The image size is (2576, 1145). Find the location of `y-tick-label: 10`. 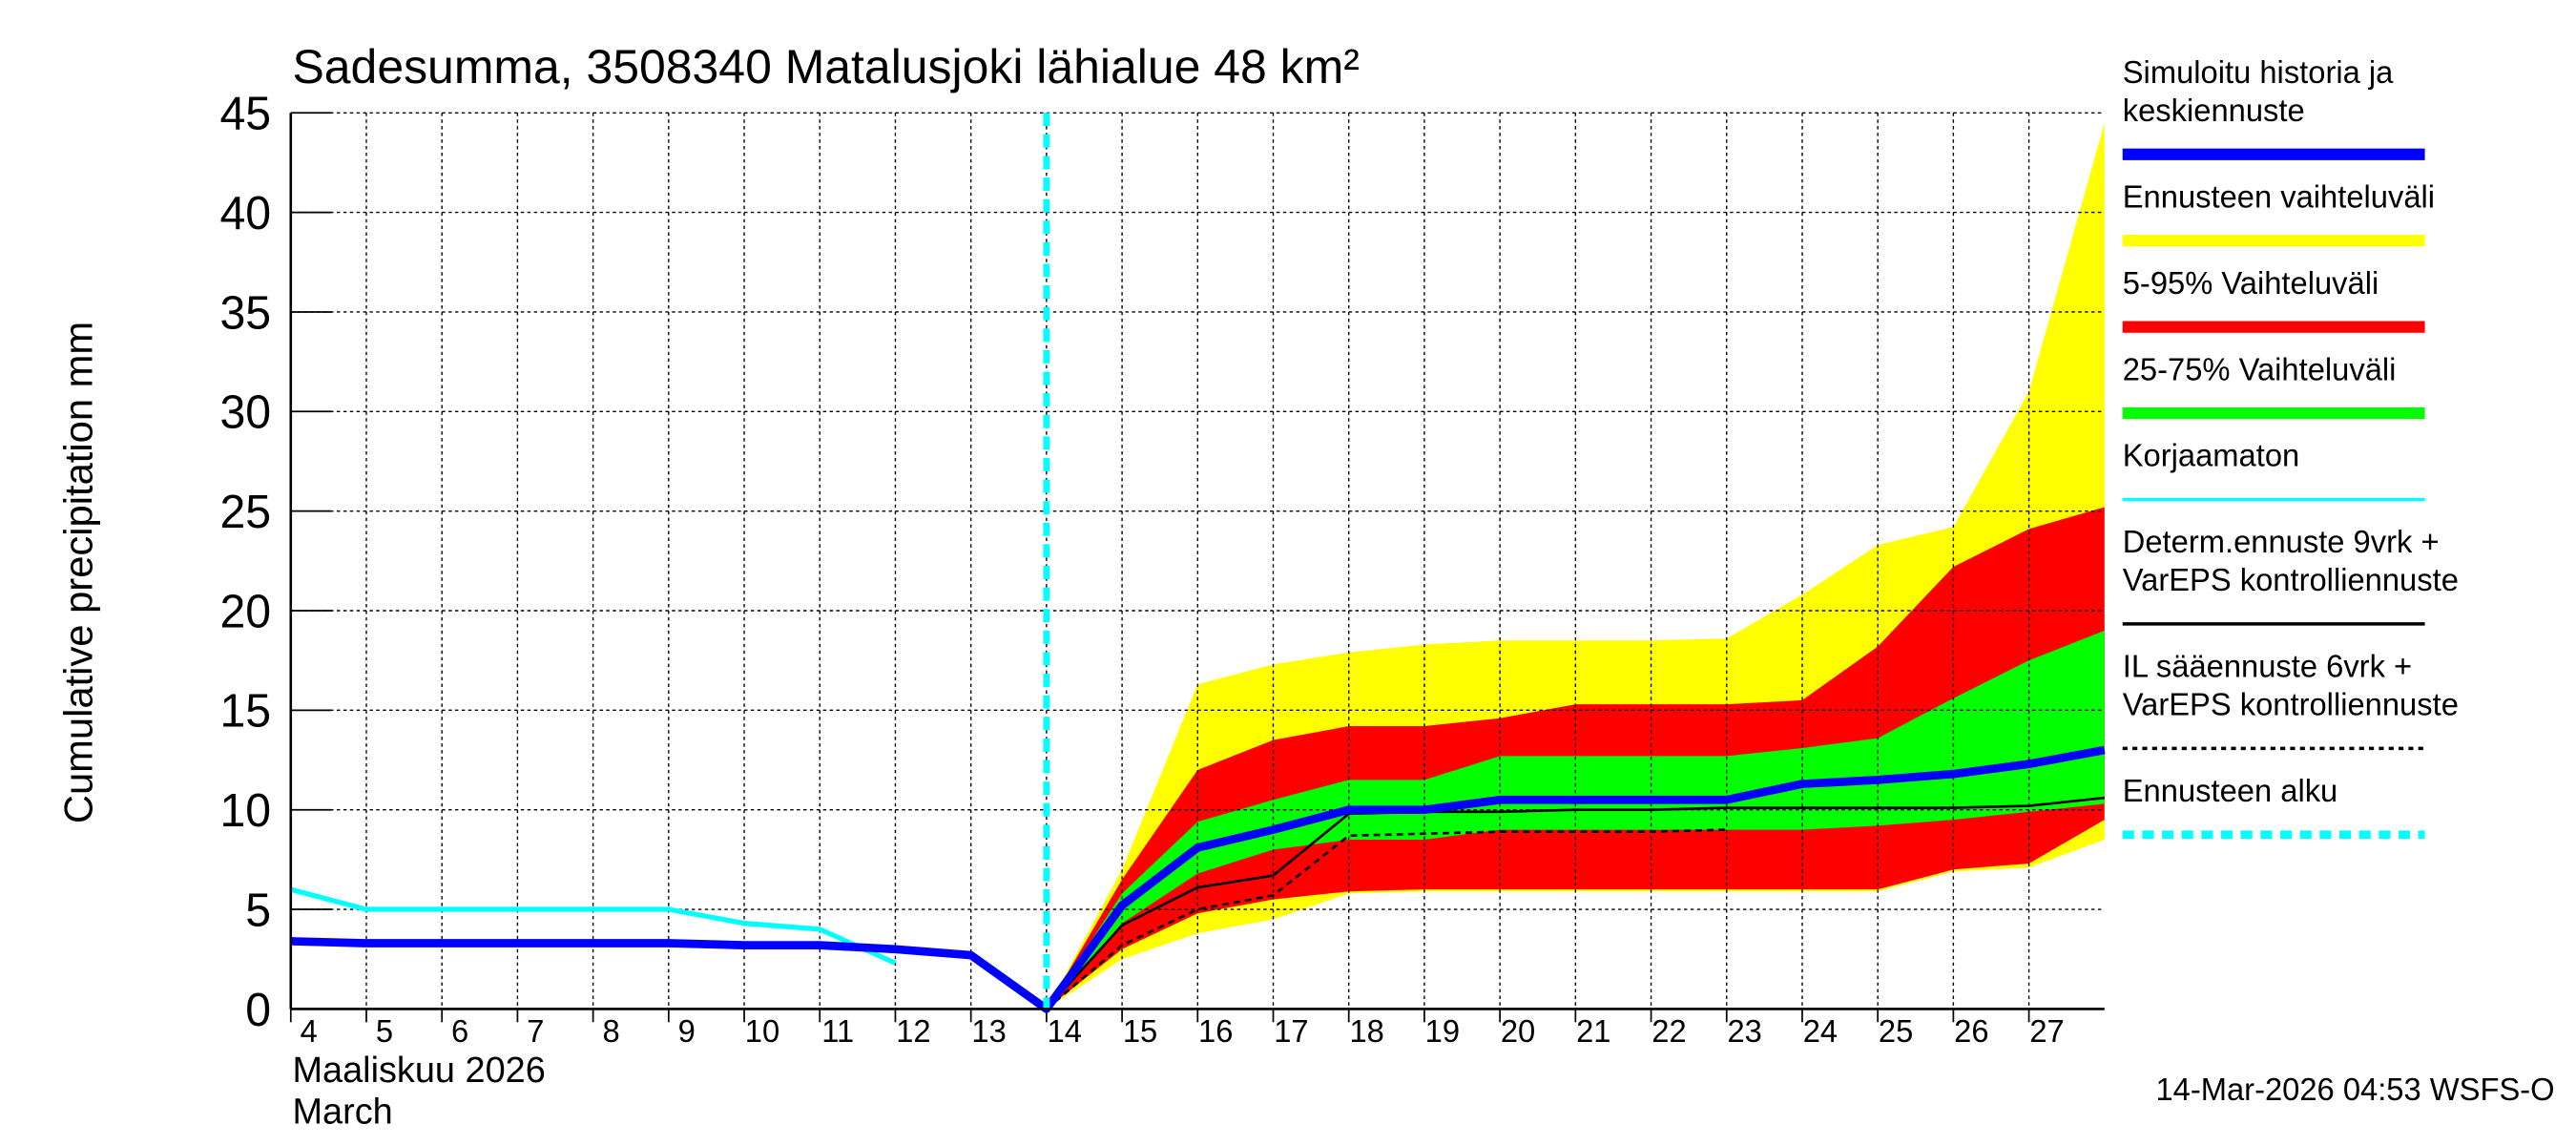

y-tick-label: 10 is located at coordinates (245, 811).